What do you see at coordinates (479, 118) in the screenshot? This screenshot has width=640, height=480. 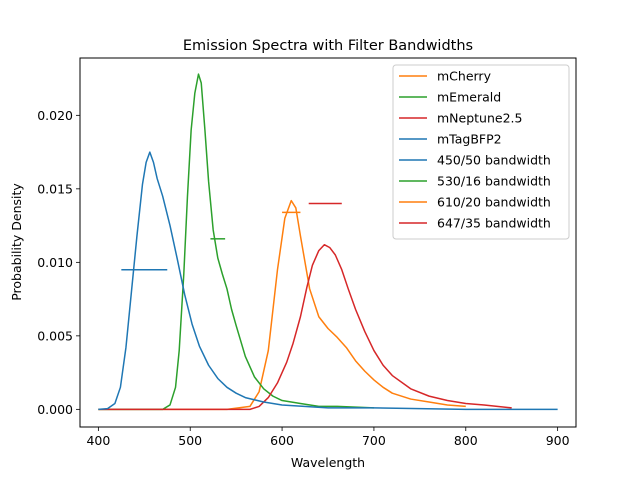 I see `legend-label: mNeptune2.5` at bounding box center [479, 118].